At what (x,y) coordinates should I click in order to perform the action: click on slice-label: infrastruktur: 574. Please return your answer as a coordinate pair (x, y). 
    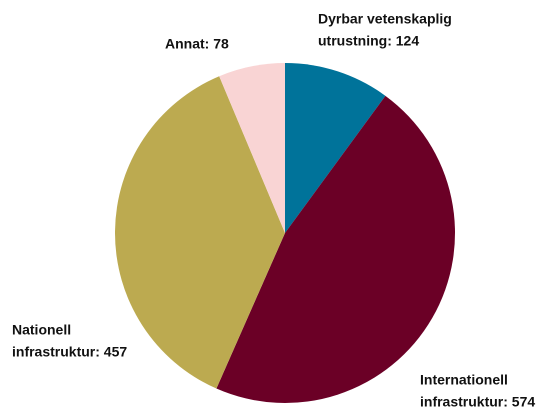
    Looking at the image, I should click on (477, 402).